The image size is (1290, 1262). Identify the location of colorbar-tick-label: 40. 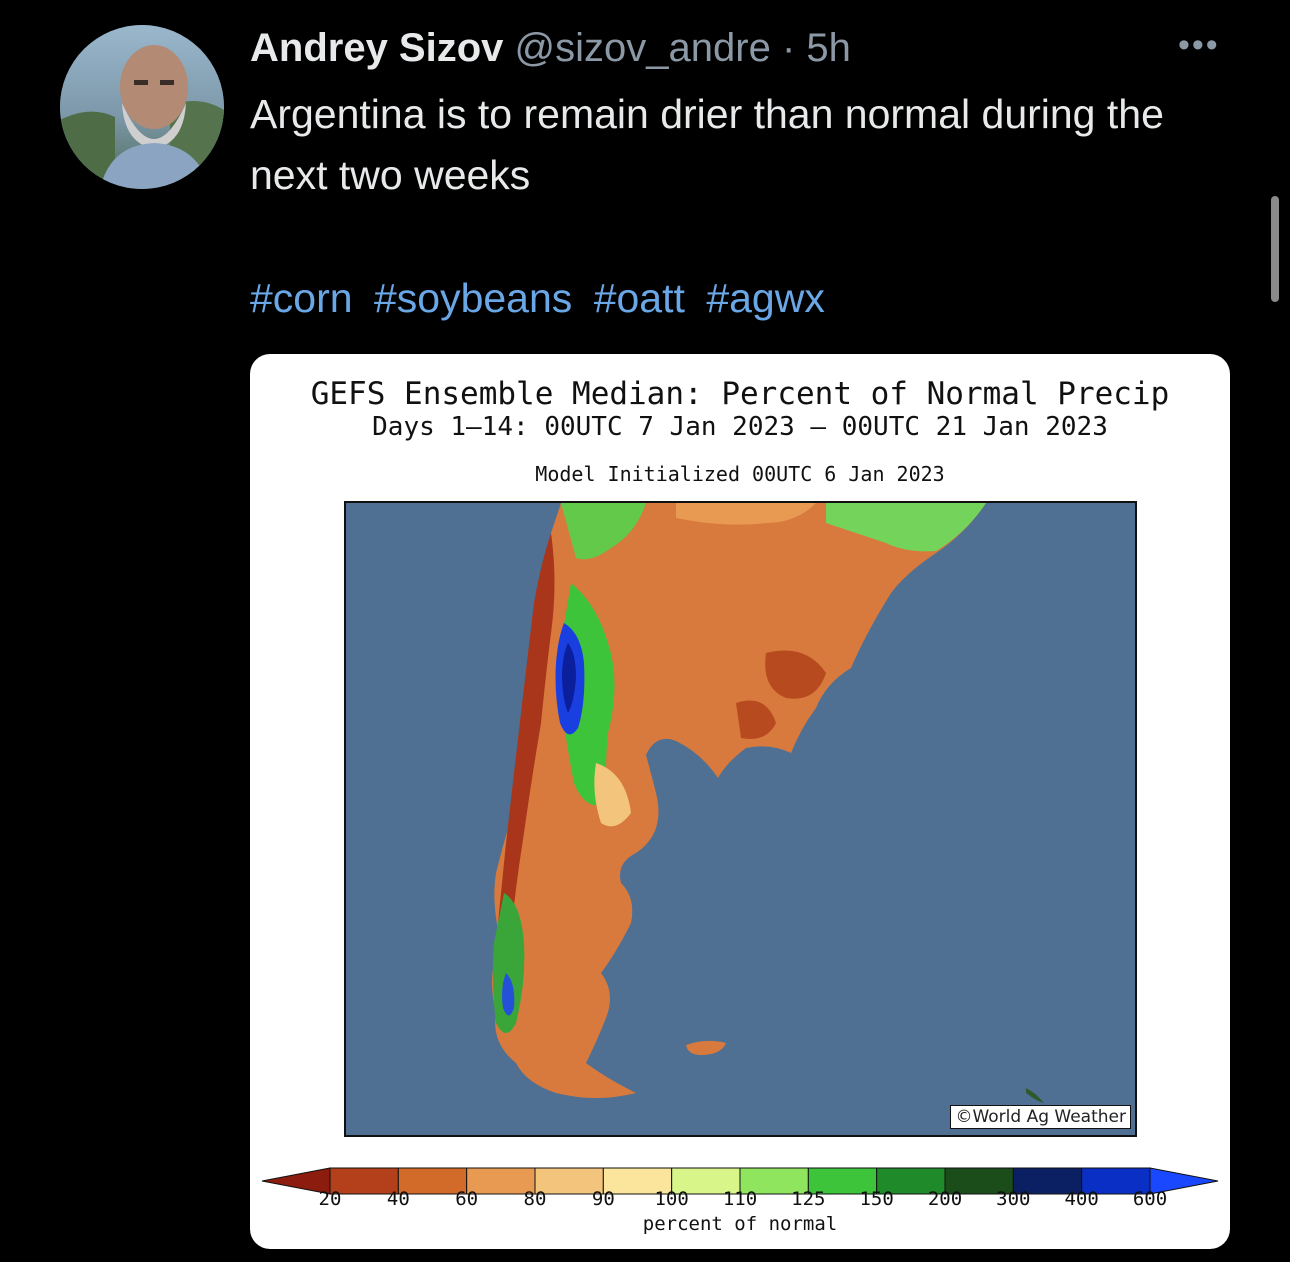
(398, 1199).